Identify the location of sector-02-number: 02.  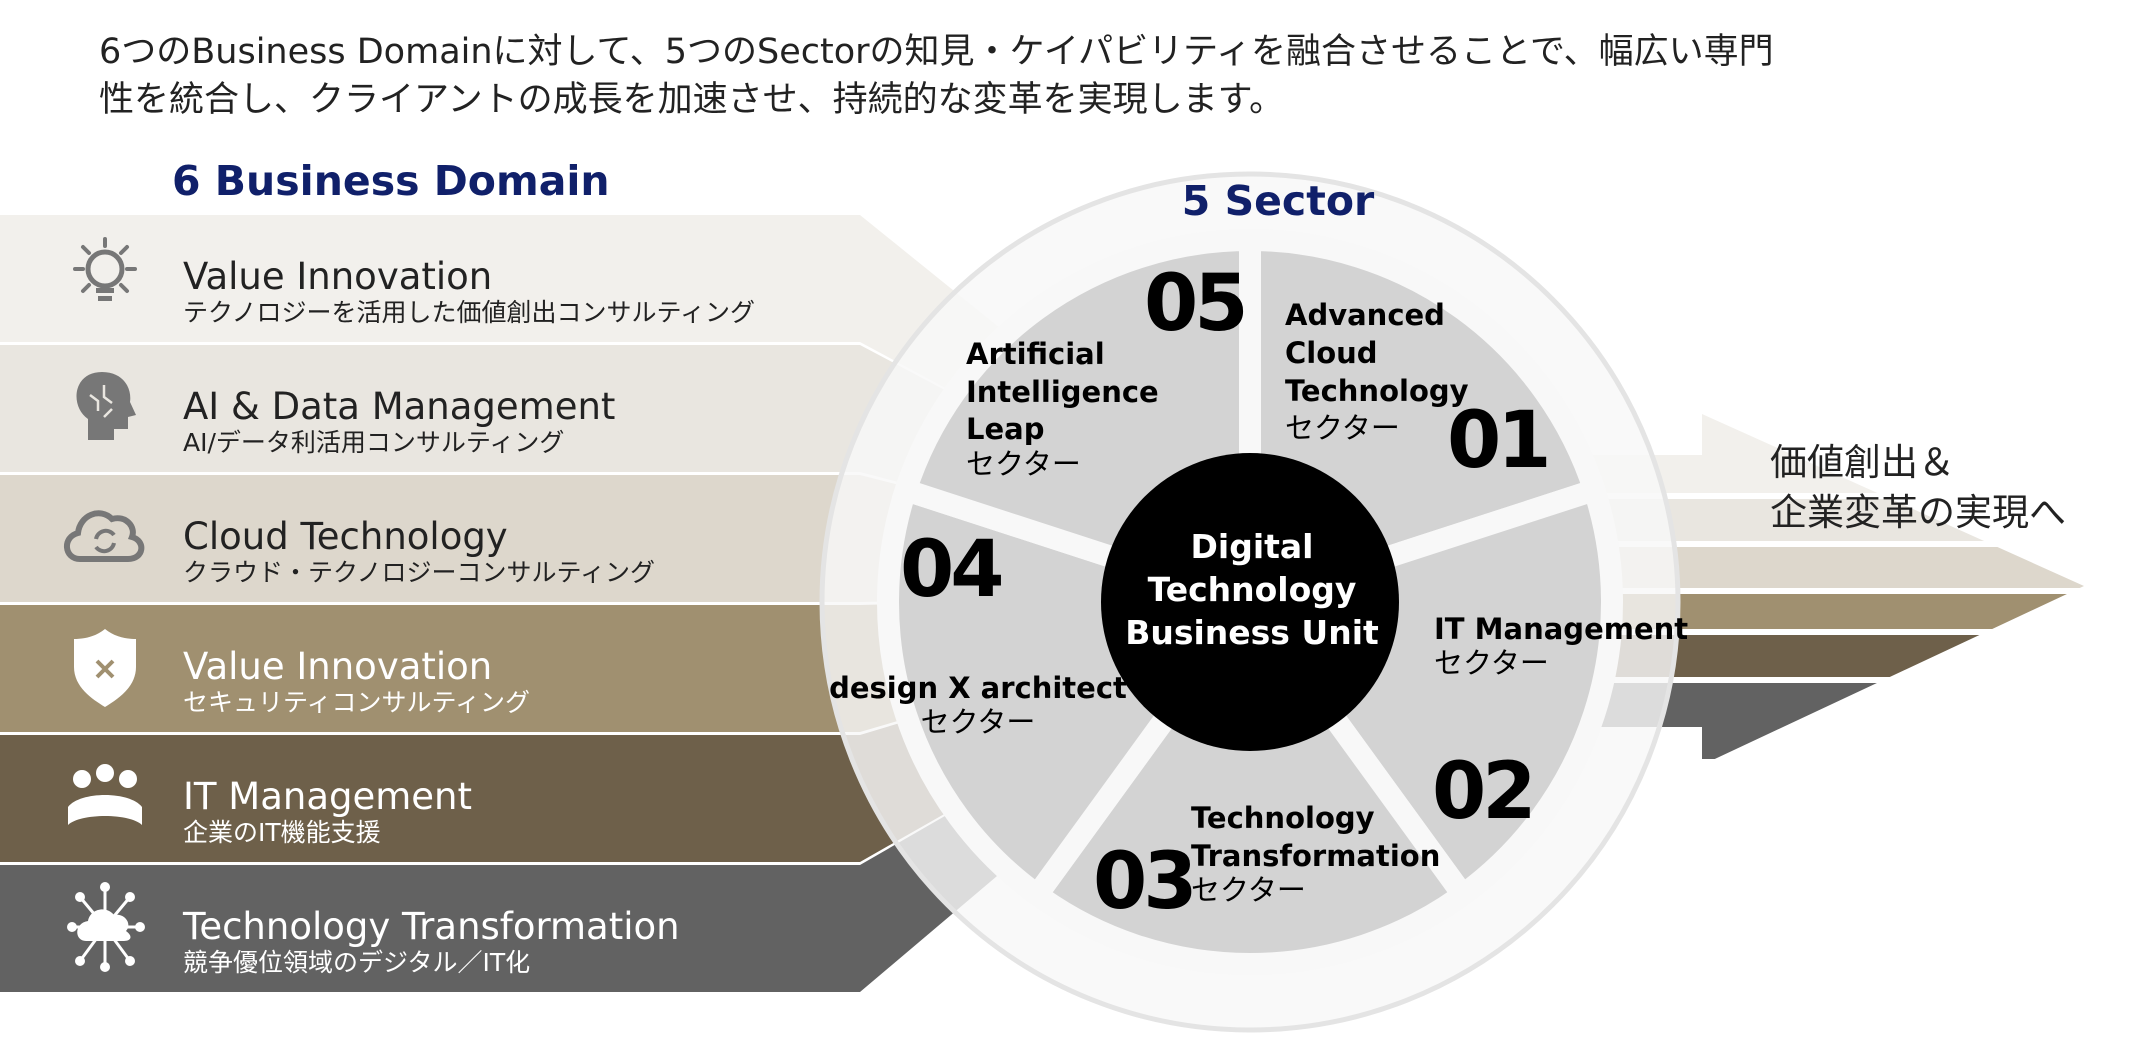
(1482, 792).